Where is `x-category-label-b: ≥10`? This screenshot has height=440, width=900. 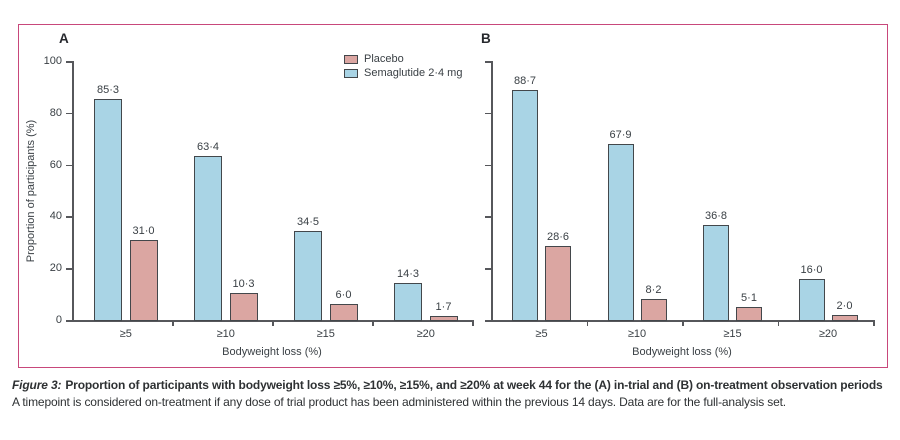
x-category-label-b: ≥10 is located at coordinates (637, 334).